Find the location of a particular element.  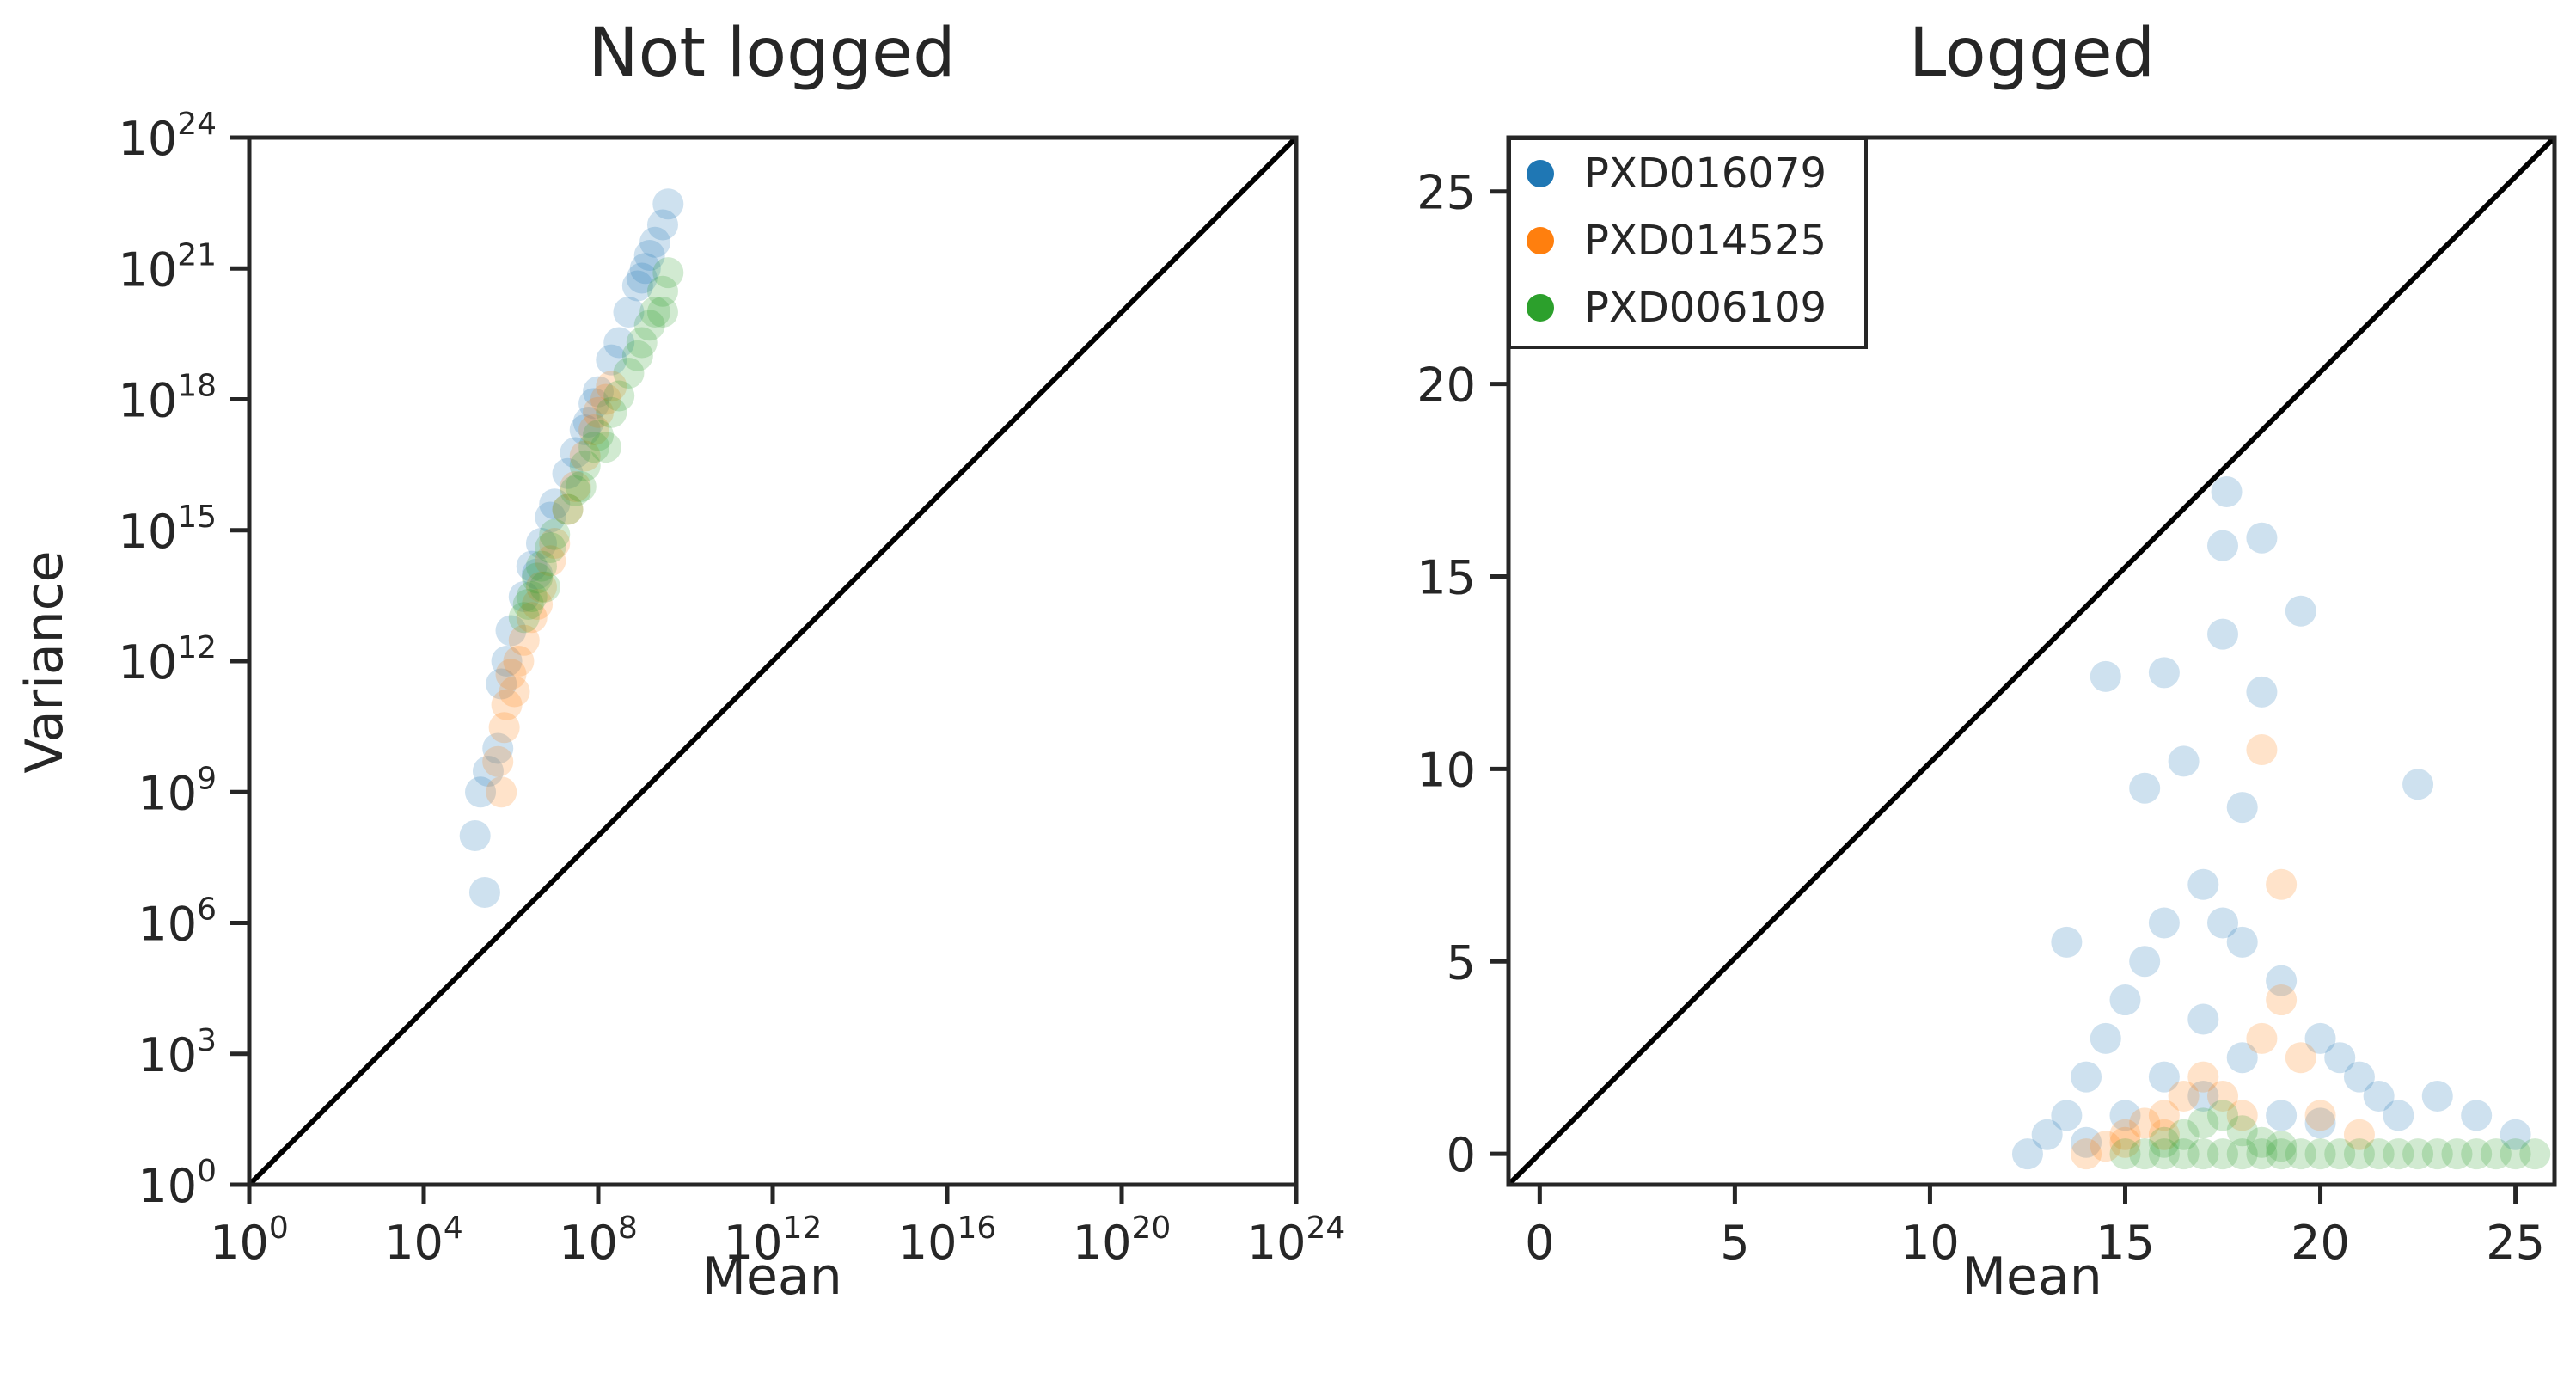

right-x-tick-label: 0 is located at coordinates (1539, 1243).